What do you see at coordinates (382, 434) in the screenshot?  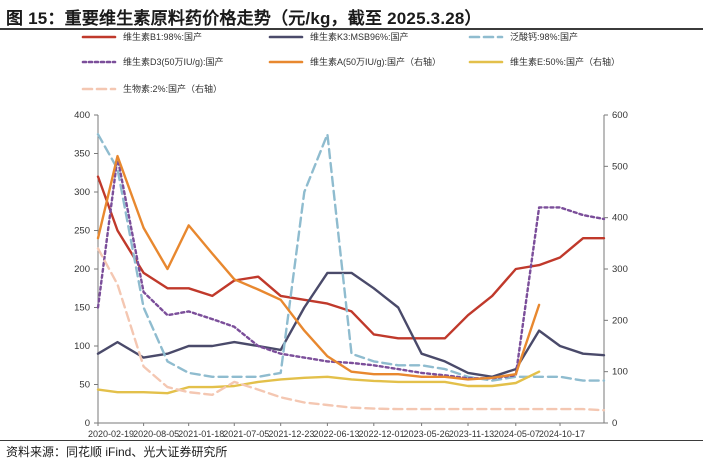 I see `x-tick-label: 2022-12-01` at bounding box center [382, 434].